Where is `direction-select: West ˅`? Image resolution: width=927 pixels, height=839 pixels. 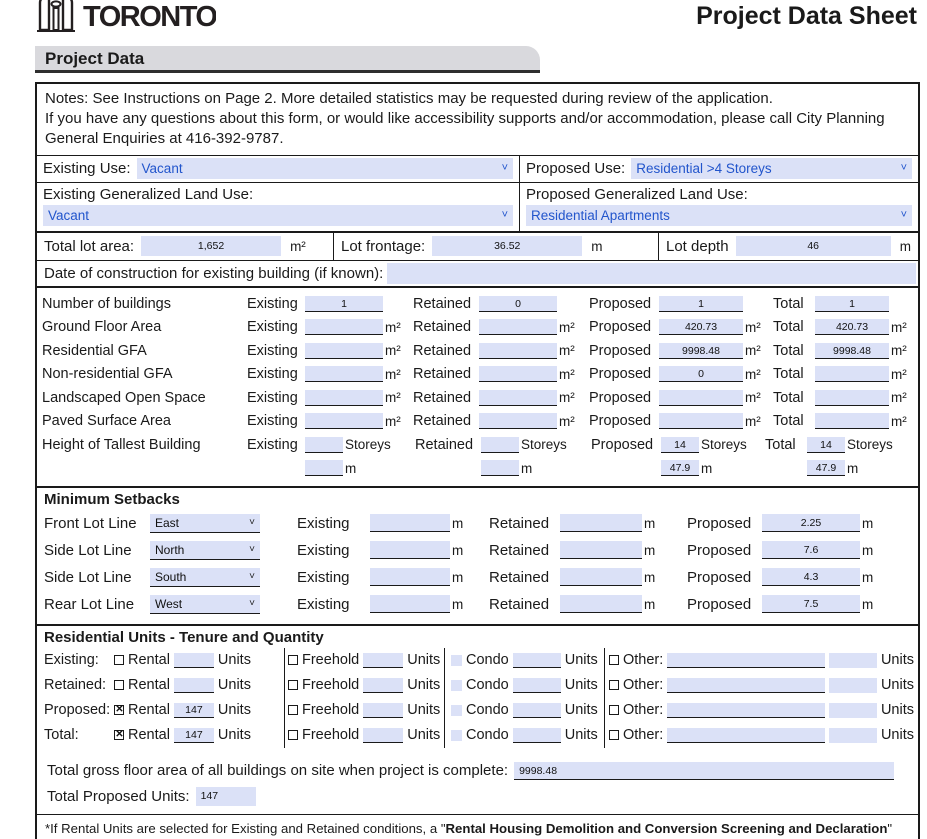 direction-select: West ˅ is located at coordinates (205, 604).